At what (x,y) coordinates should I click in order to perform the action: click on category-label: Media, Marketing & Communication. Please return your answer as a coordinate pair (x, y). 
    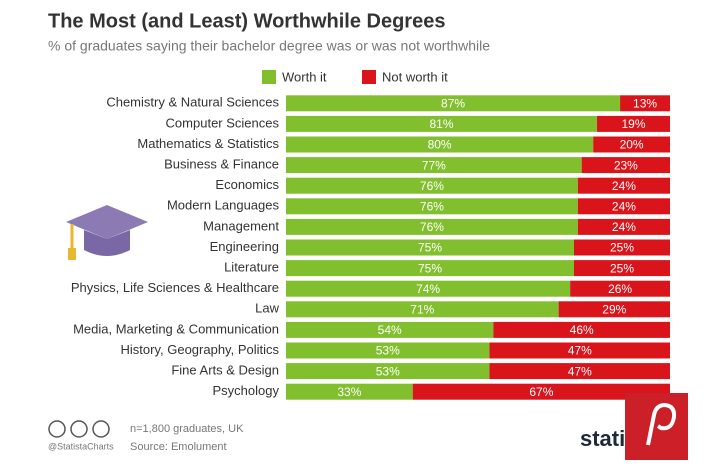
    Looking at the image, I should click on (176, 328).